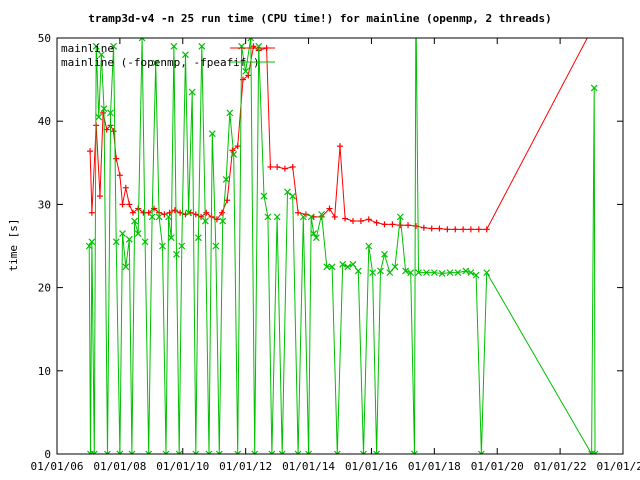 The image size is (640, 480). I want to click on legend-label-mainline-fopenmp: mainline (-fopenmp, -fpeafif ), so click(160, 62).